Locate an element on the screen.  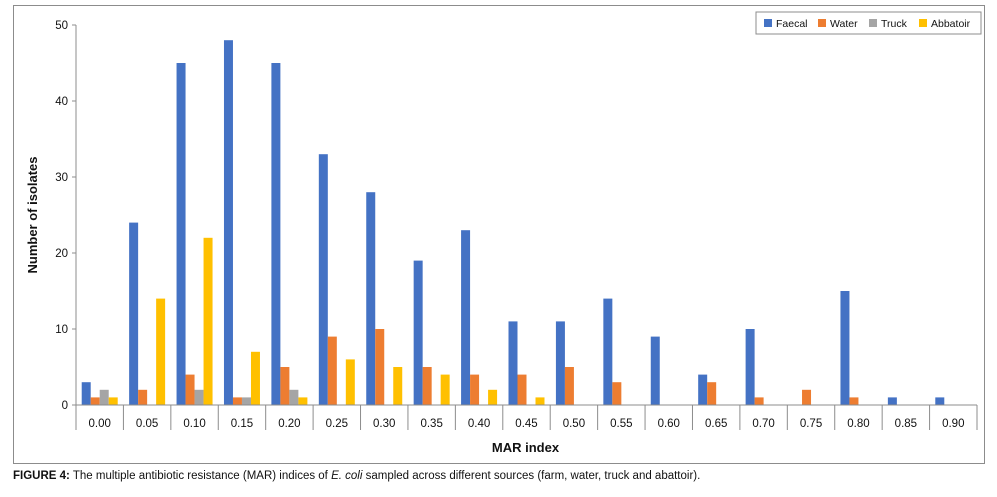
y-tick-label-10: 10 is located at coordinates (61, 330).